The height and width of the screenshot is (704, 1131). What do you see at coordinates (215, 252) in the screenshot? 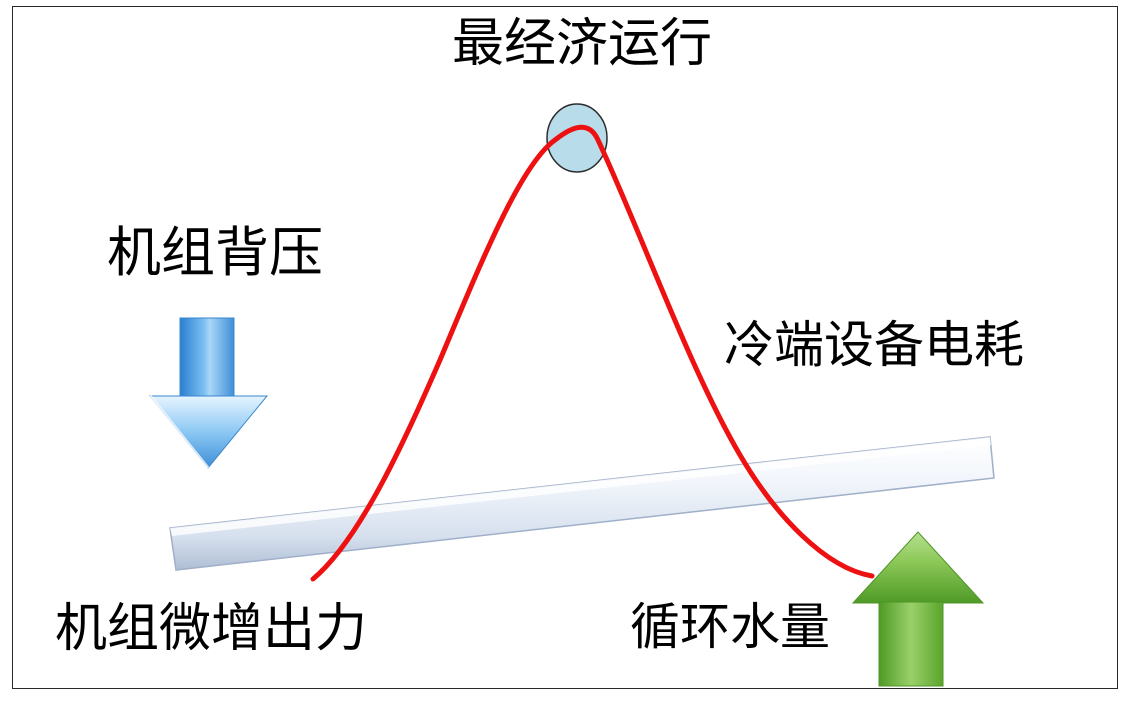
I see `label-unit-back-pressure: 机组背压` at bounding box center [215, 252].